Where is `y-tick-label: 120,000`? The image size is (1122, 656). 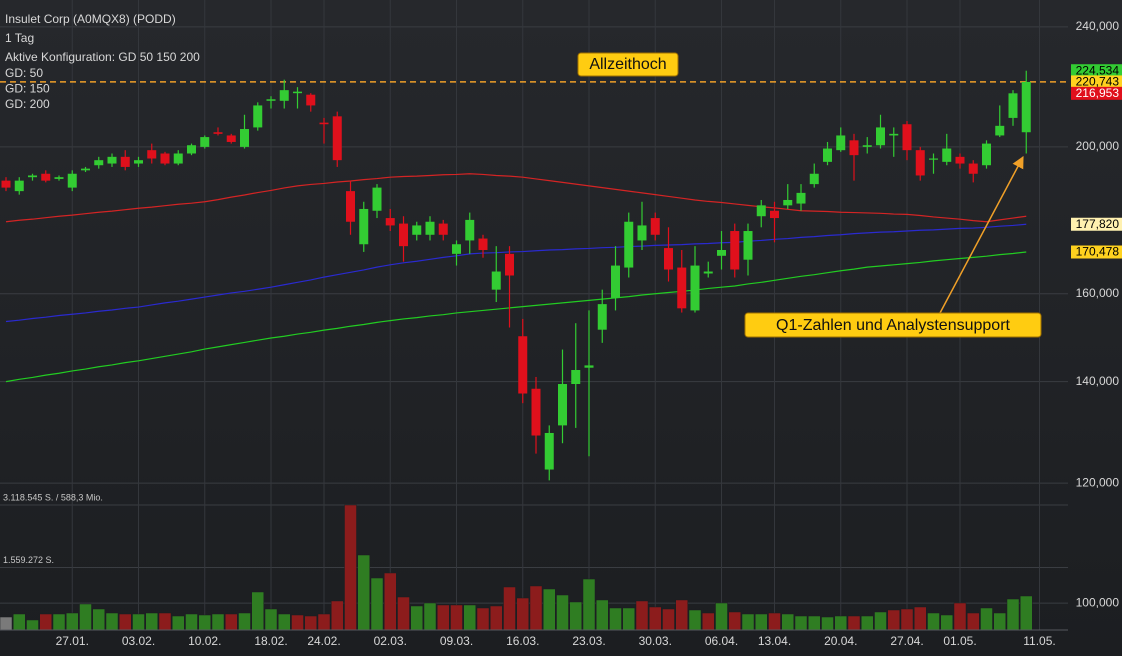
y-tick-label: 120,000 is located at coordinates (1098, 482).